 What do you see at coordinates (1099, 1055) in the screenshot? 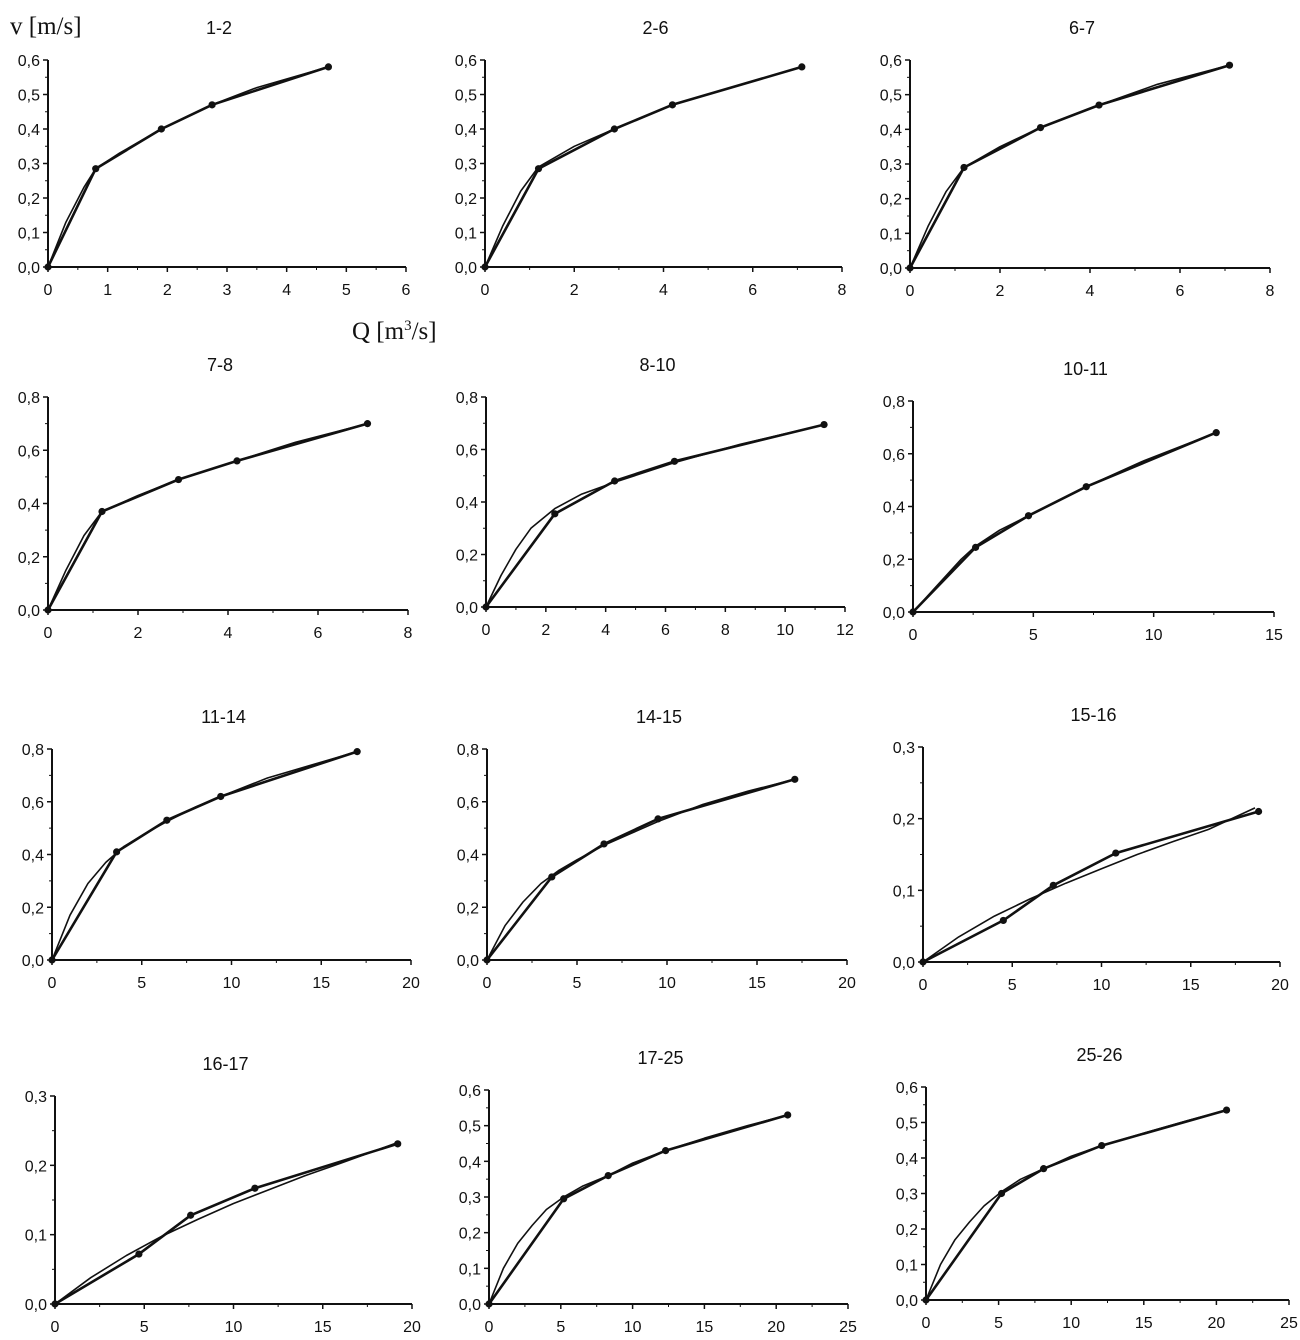
I see `chart-title: 25-26` at bounding box center [1099, 1055].